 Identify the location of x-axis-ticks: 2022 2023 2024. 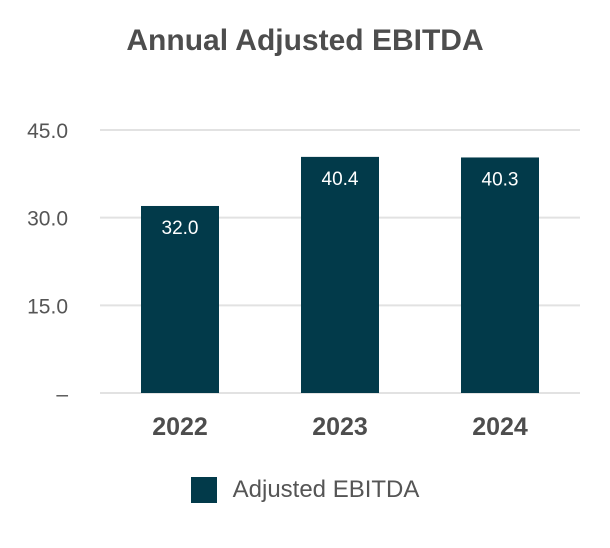
(340, 427).